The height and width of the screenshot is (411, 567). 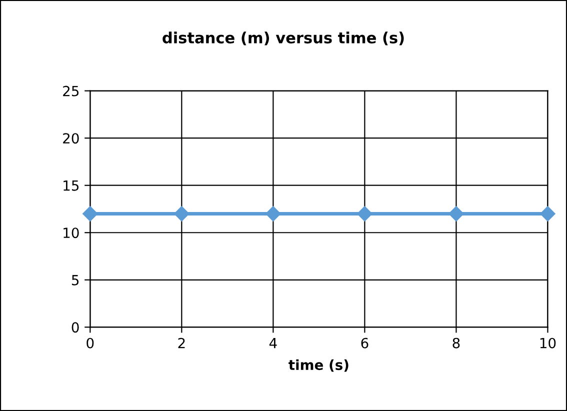 What do you see at coordinates (548, 343) in the screenshot?
I see `x-tick-label: 10` at bounding box center [548, 343].